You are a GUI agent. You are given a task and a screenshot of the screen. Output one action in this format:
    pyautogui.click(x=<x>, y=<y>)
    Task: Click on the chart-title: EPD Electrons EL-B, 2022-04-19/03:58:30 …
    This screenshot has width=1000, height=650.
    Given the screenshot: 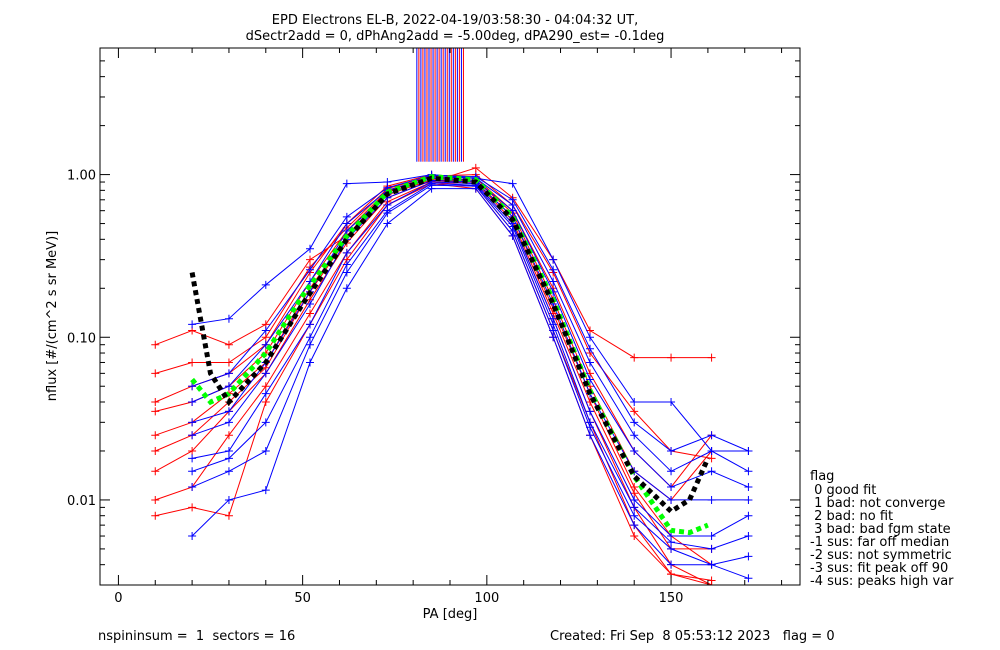 What is the action you would take?
    pyautogui.click(x=455, y=20)
    